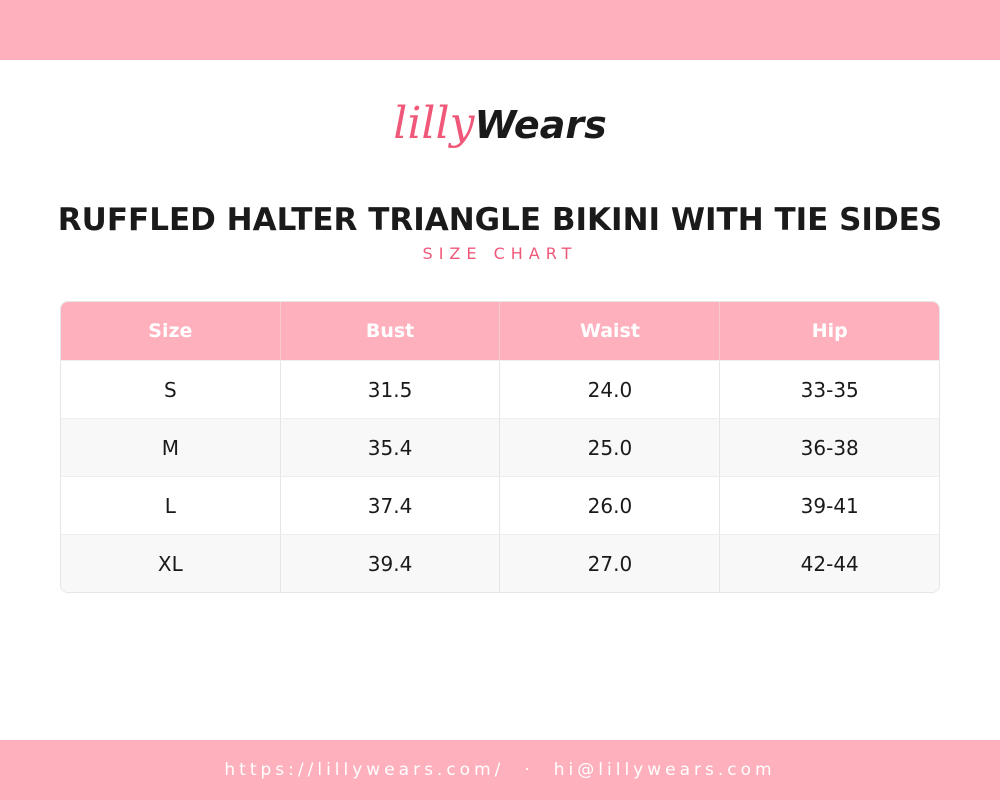  Describe the element at coordinates (664, 770) in the screenshot. I see `email: hi@lillywears.com` at that location.